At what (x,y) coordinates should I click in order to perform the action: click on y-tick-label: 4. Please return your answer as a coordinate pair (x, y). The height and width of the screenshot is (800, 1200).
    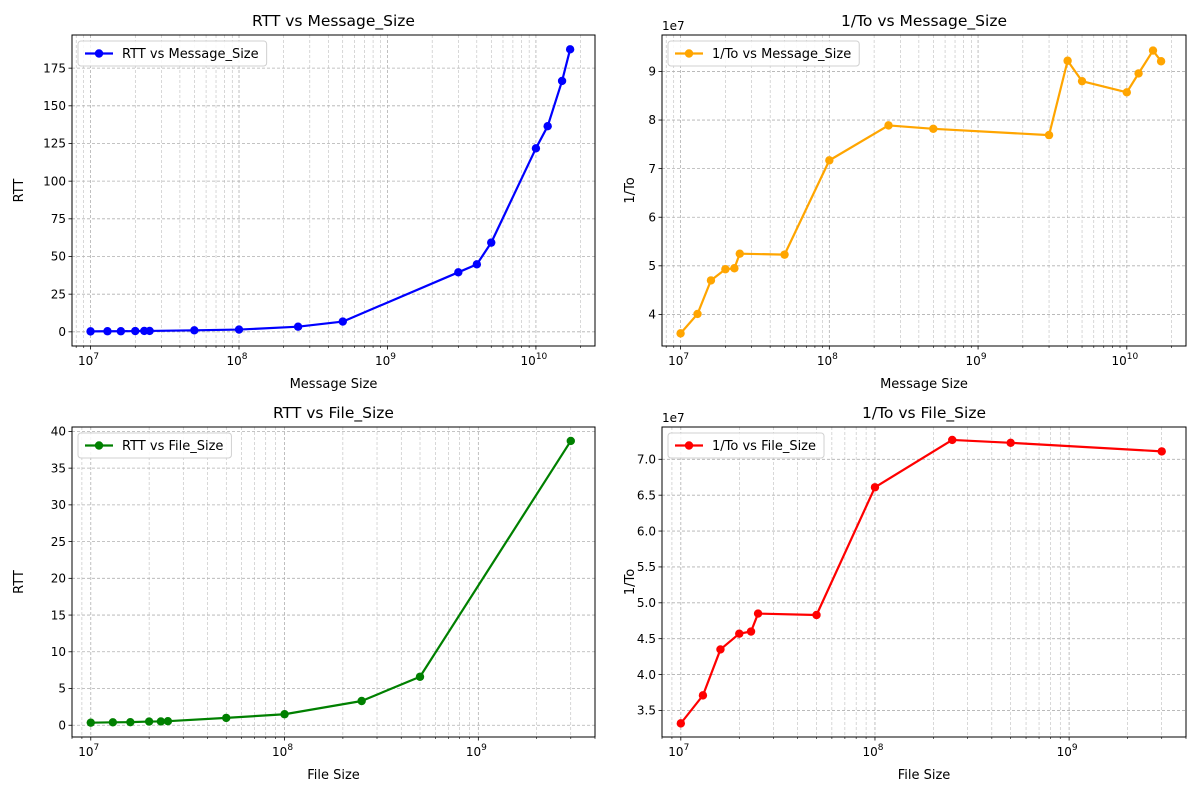
    Looking at the image, I should click on (652, 315).